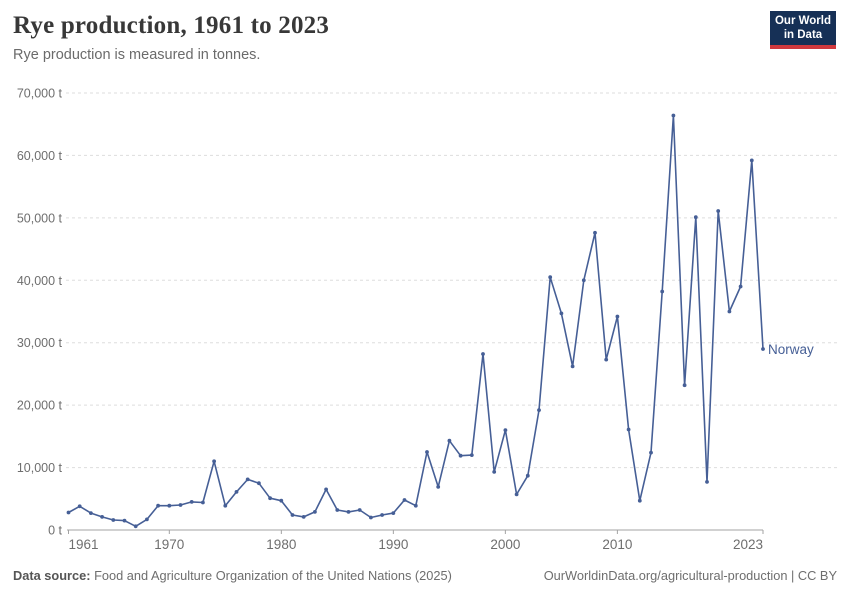 This screenshot has height=600, width=850. What do you see at coordinates (40, 218) in the screenshot?
I see `y-axis-tick-label: 50,000 t` at bounding box center [40, 218].